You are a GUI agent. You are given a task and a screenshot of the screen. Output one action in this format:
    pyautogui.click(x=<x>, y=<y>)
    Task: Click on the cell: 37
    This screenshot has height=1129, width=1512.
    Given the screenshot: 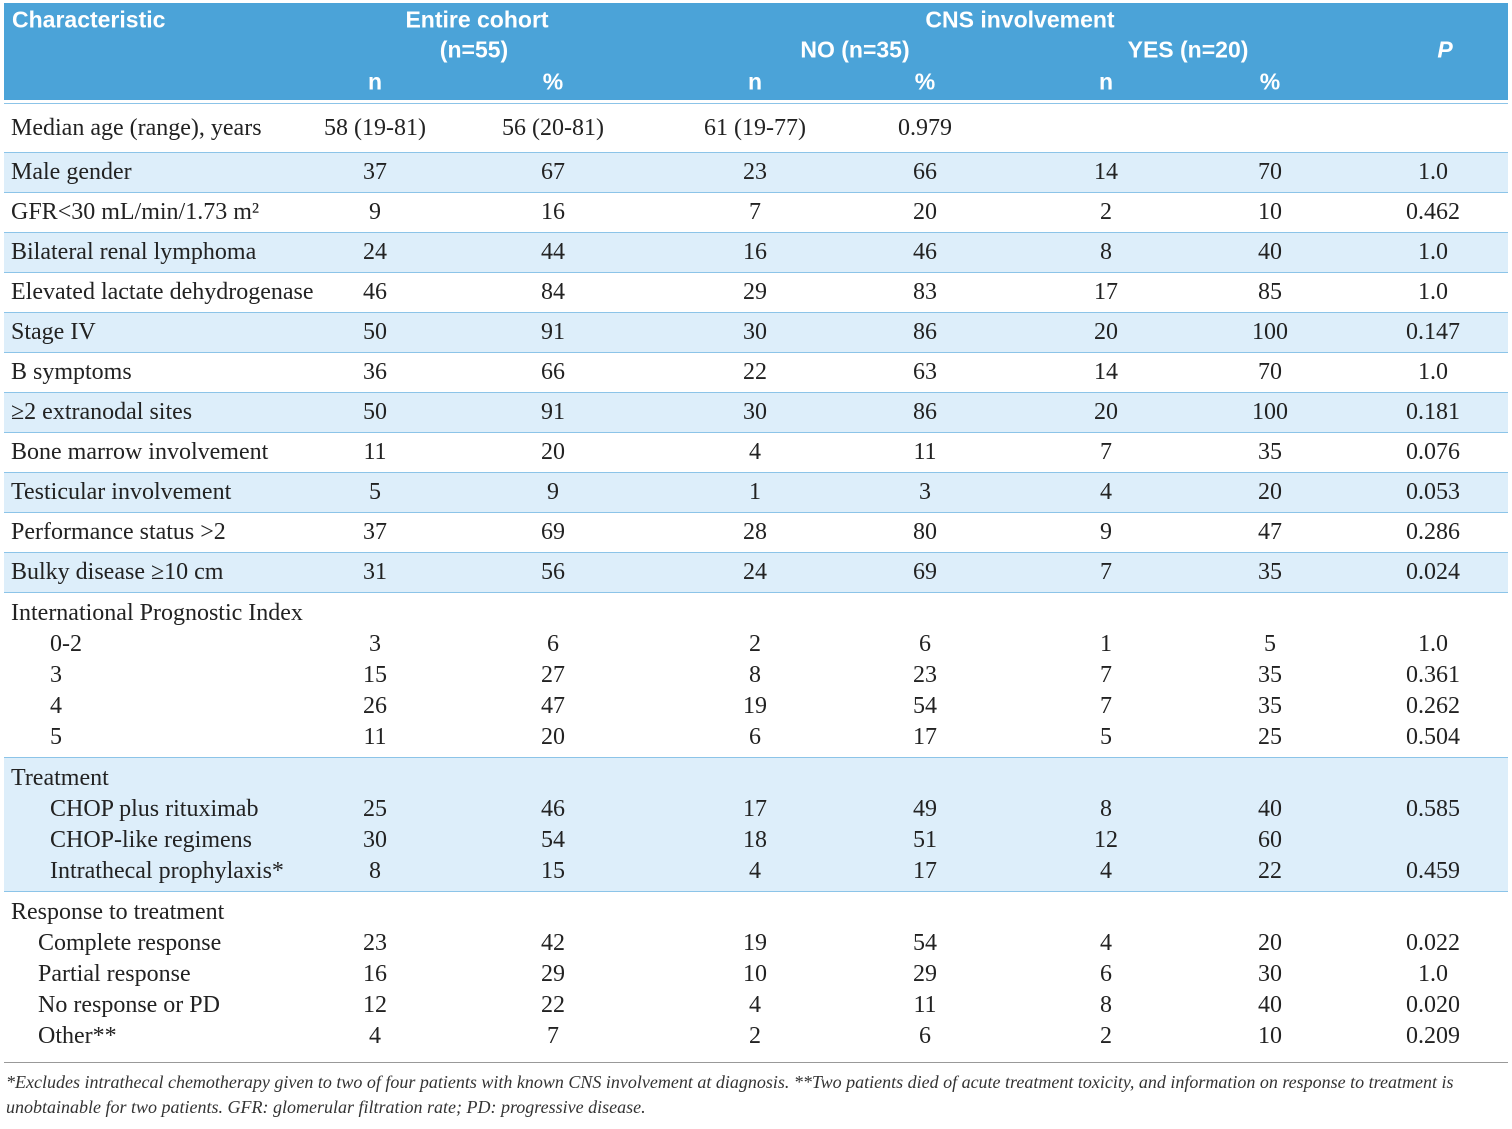 What is the action you would take?
    pyautogui.click(x=375, y=532)
    